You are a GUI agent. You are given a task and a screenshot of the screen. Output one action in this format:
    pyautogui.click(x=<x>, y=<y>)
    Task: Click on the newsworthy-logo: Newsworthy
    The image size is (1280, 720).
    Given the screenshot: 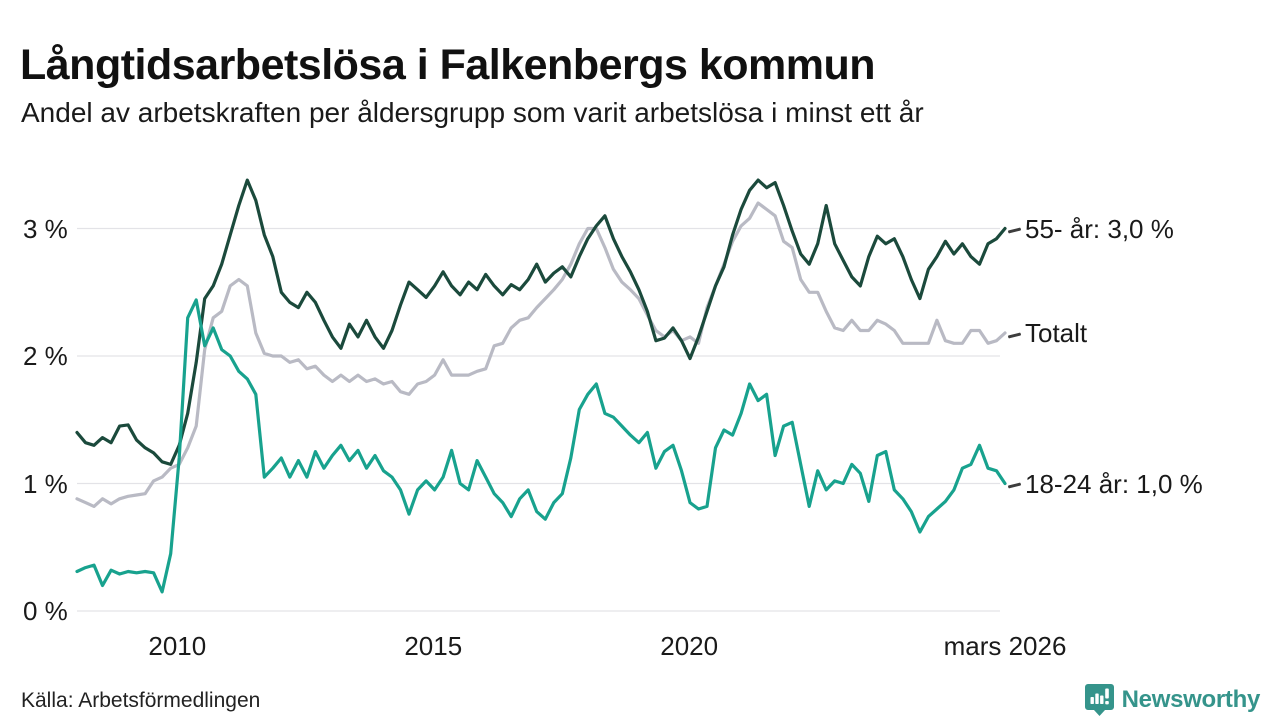 What is the action you would take?
    pyautogui.click(x=1172, y=700)
    